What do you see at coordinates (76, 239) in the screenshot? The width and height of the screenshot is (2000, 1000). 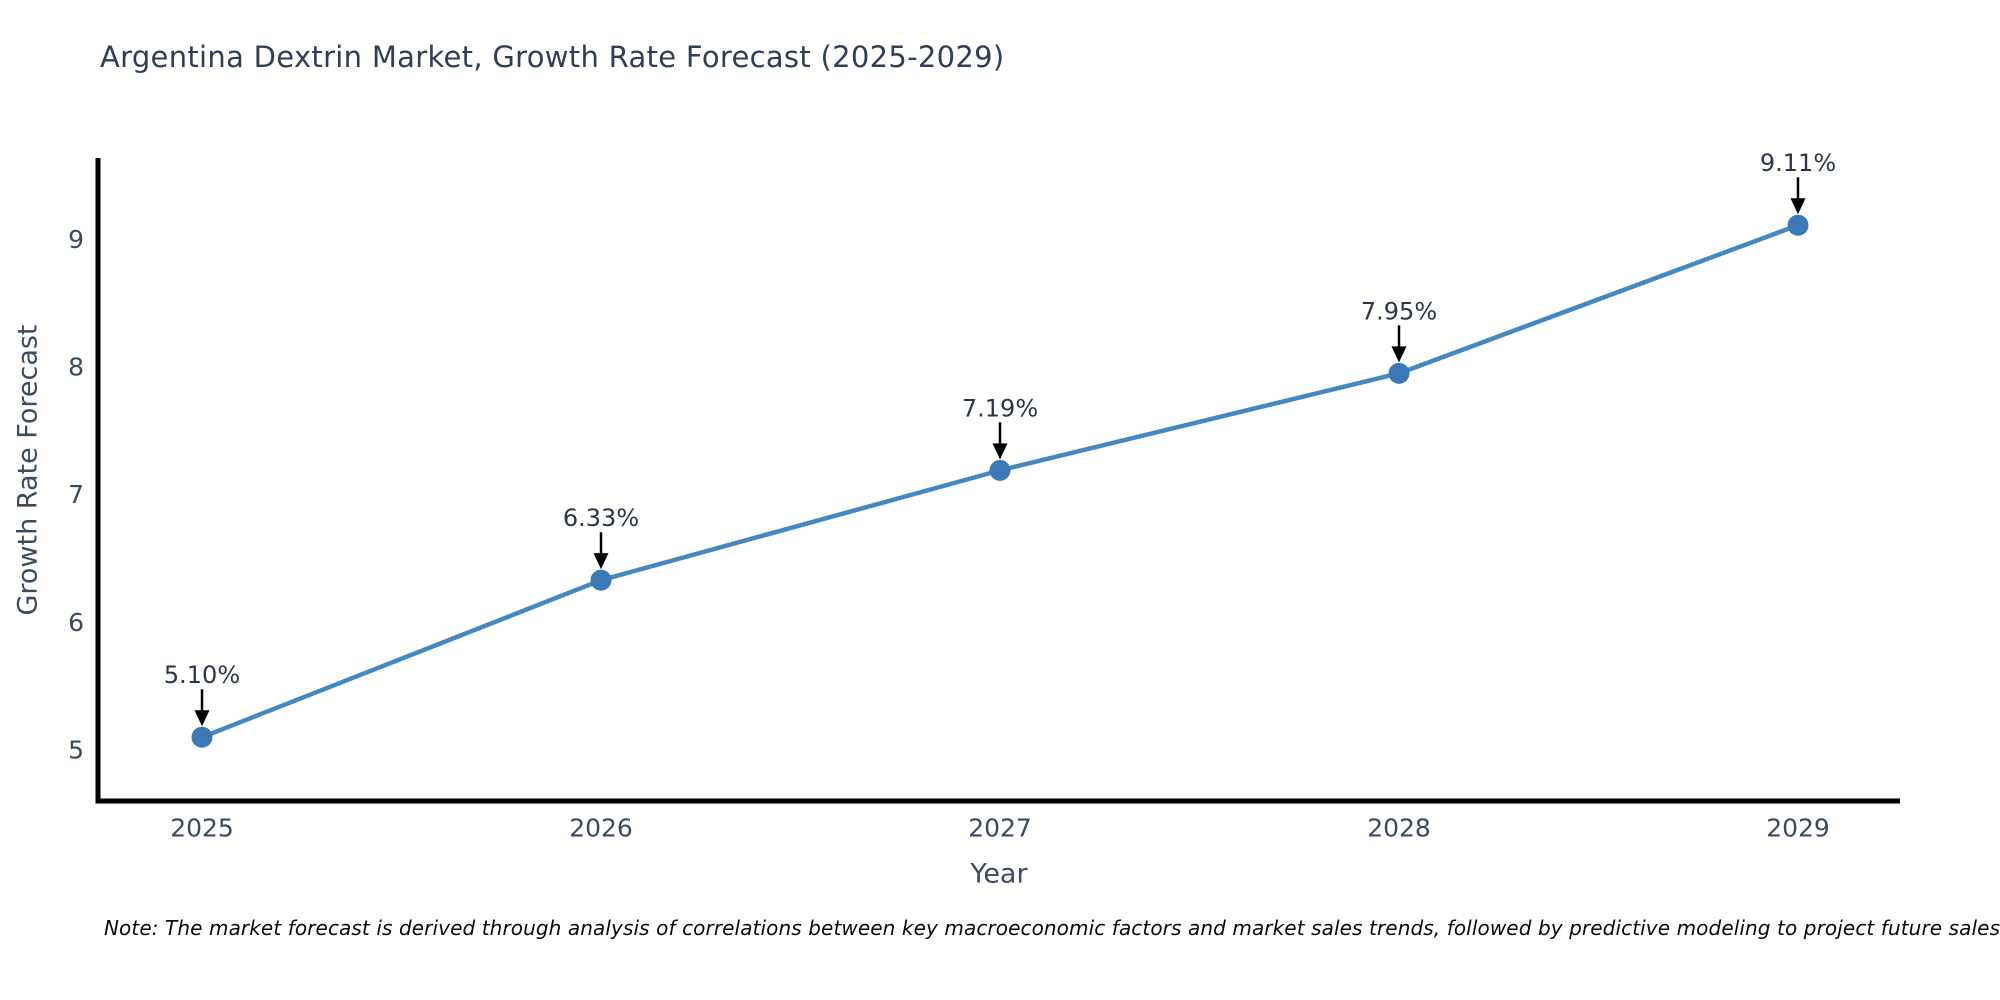 I see `y-tick-label: 9` at bounding box center [76, 239].